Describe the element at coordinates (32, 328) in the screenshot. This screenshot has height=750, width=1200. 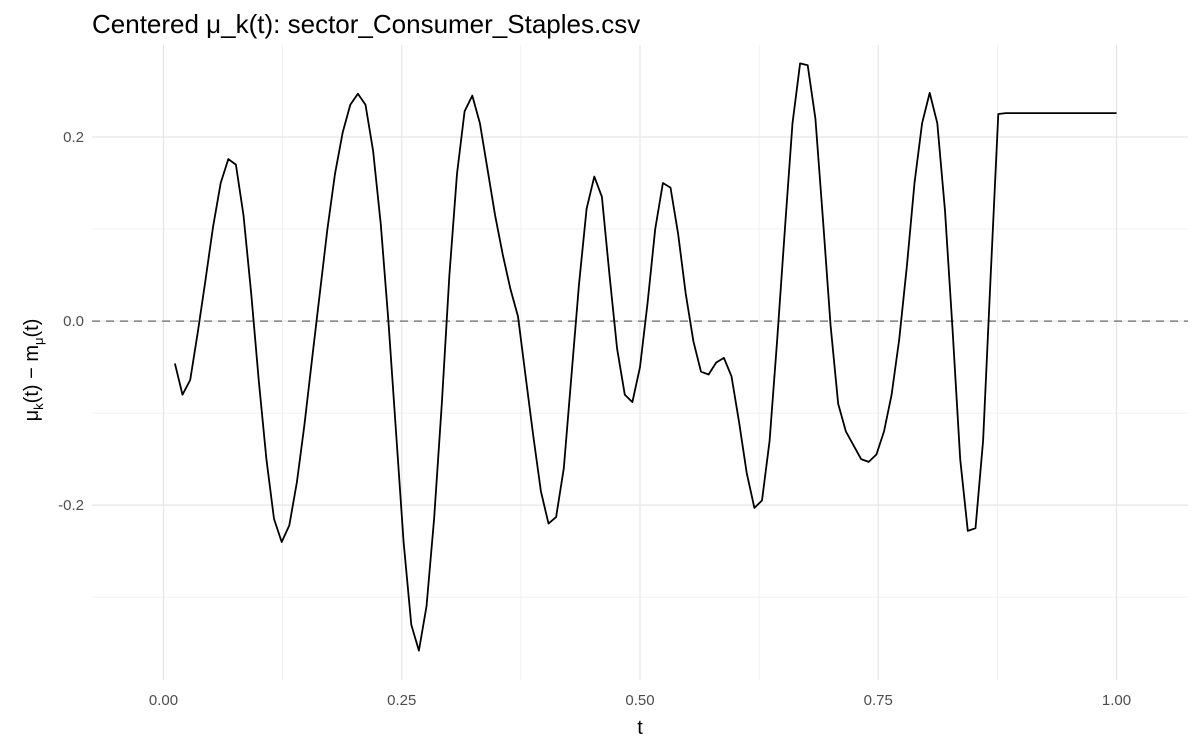
I see `y-axis-title-end: (t)` at that location.